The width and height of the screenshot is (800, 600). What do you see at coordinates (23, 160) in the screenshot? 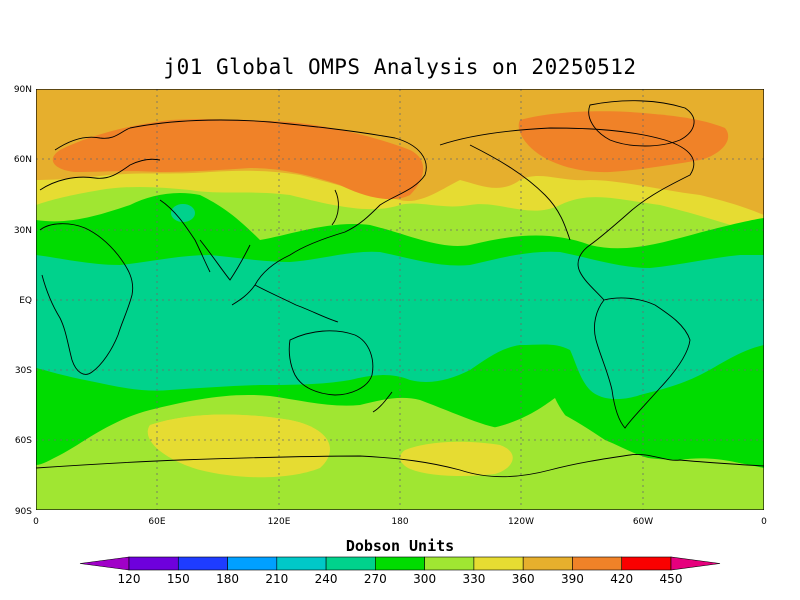
I see `lat-label: 60N` at bounding box center [23, 160].